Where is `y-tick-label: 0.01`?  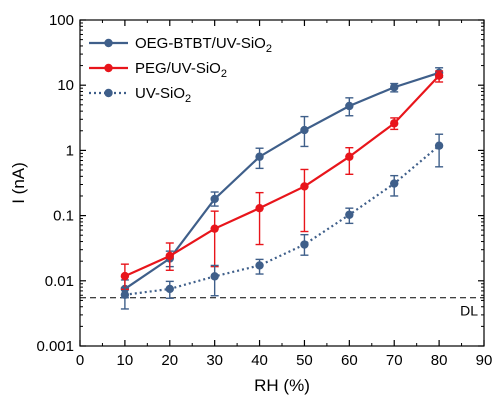 y-tick-label: 0.01 is located at coordinates (59, 281).